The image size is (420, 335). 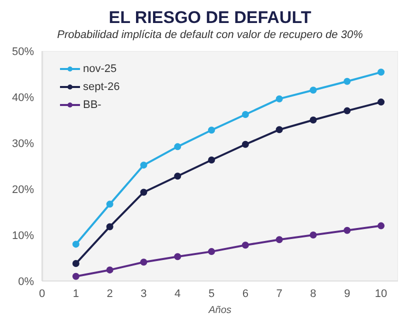 I want to click on legend-label: nov-25, so click(x=100, y=69).